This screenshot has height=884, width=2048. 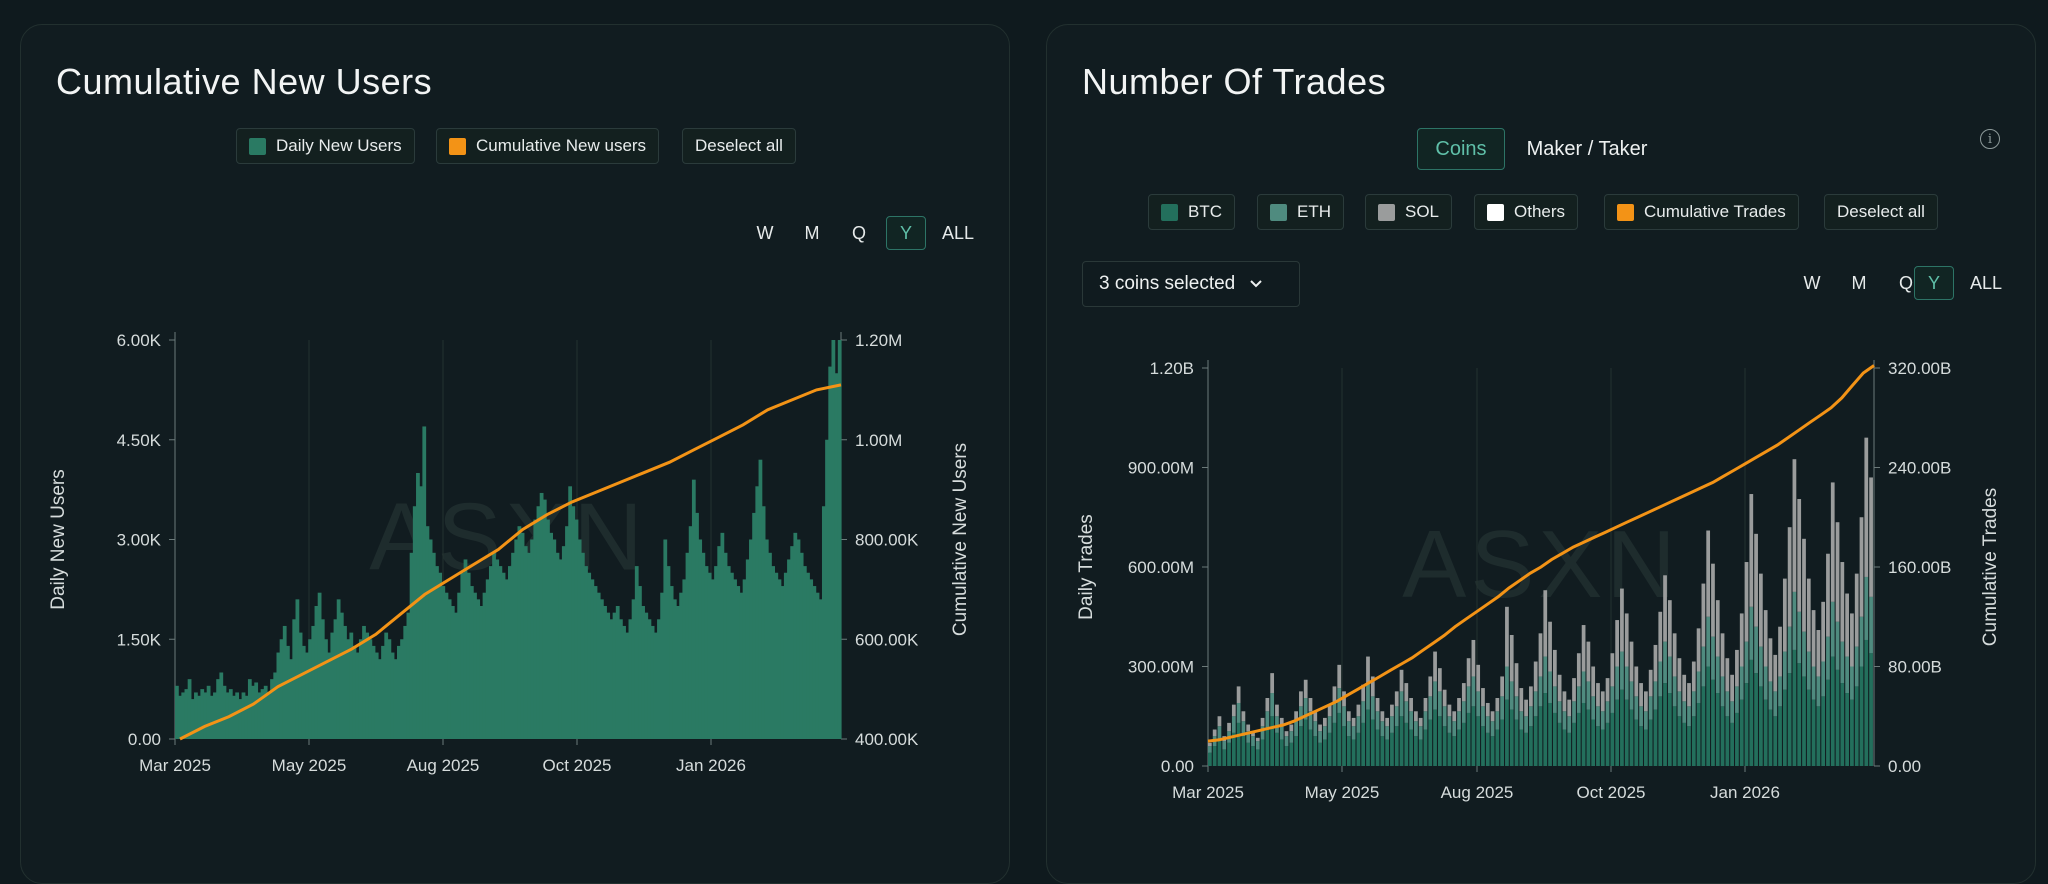 What do you see at coordinates (325, 146) in the screenshot?
I see `legend-daily-new-users: Daily New Users` at bounding box center [325, 146].